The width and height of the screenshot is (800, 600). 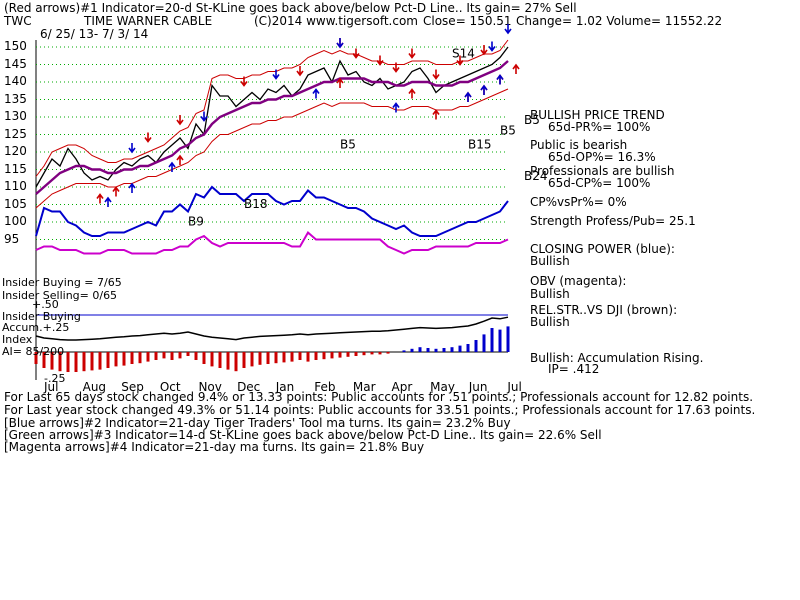 What do you see at coordinates (15, 151) in the screenshot?
I see `price-tick-label: 120` at bounding box center [15, 151].